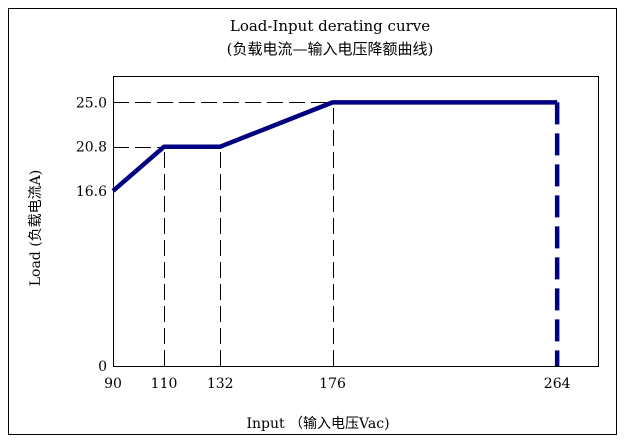 Image resolution: width=624 pixels, height=445 pixels. I want to click on x-tick-label-110: 110, so click(164, 384).